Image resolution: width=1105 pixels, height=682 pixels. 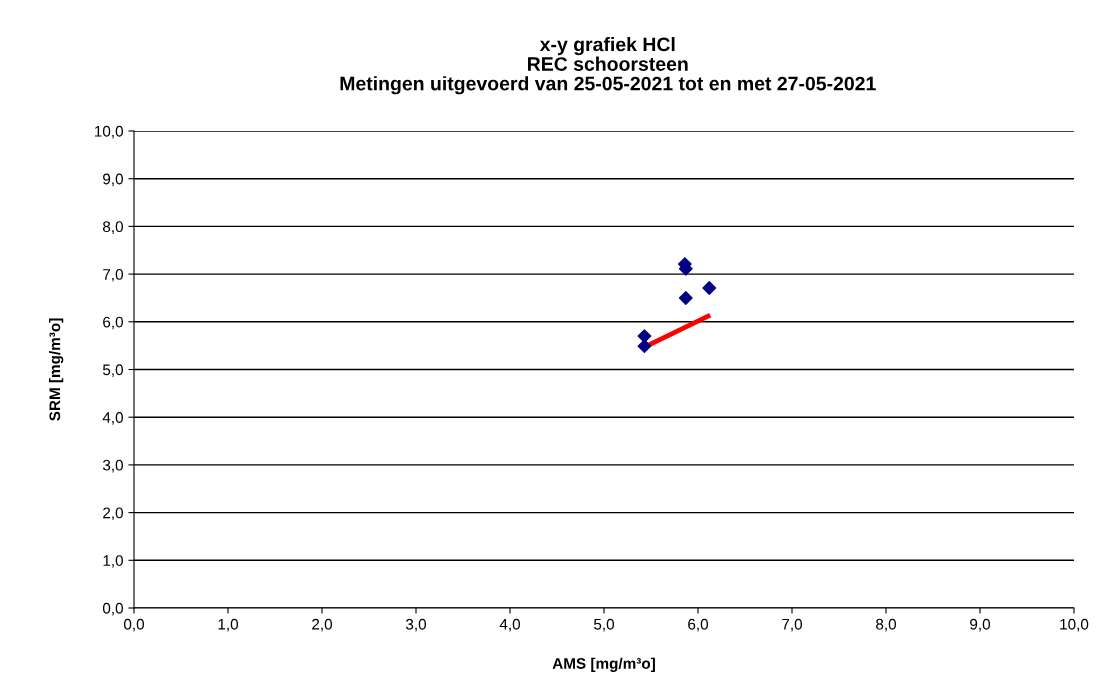 What do you see at coordinates (416, 625) in the screenshot?
I see `x-tick-label: 3,0` at bounding box center [416, 625].